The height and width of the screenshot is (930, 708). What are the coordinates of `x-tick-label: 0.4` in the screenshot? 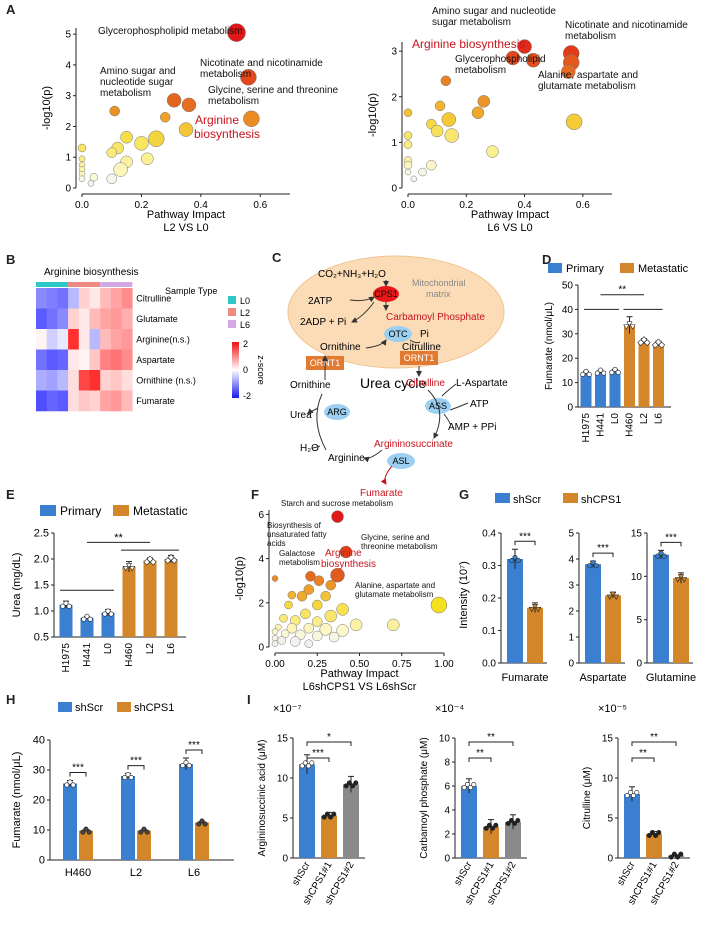 It's located at (201, 205).